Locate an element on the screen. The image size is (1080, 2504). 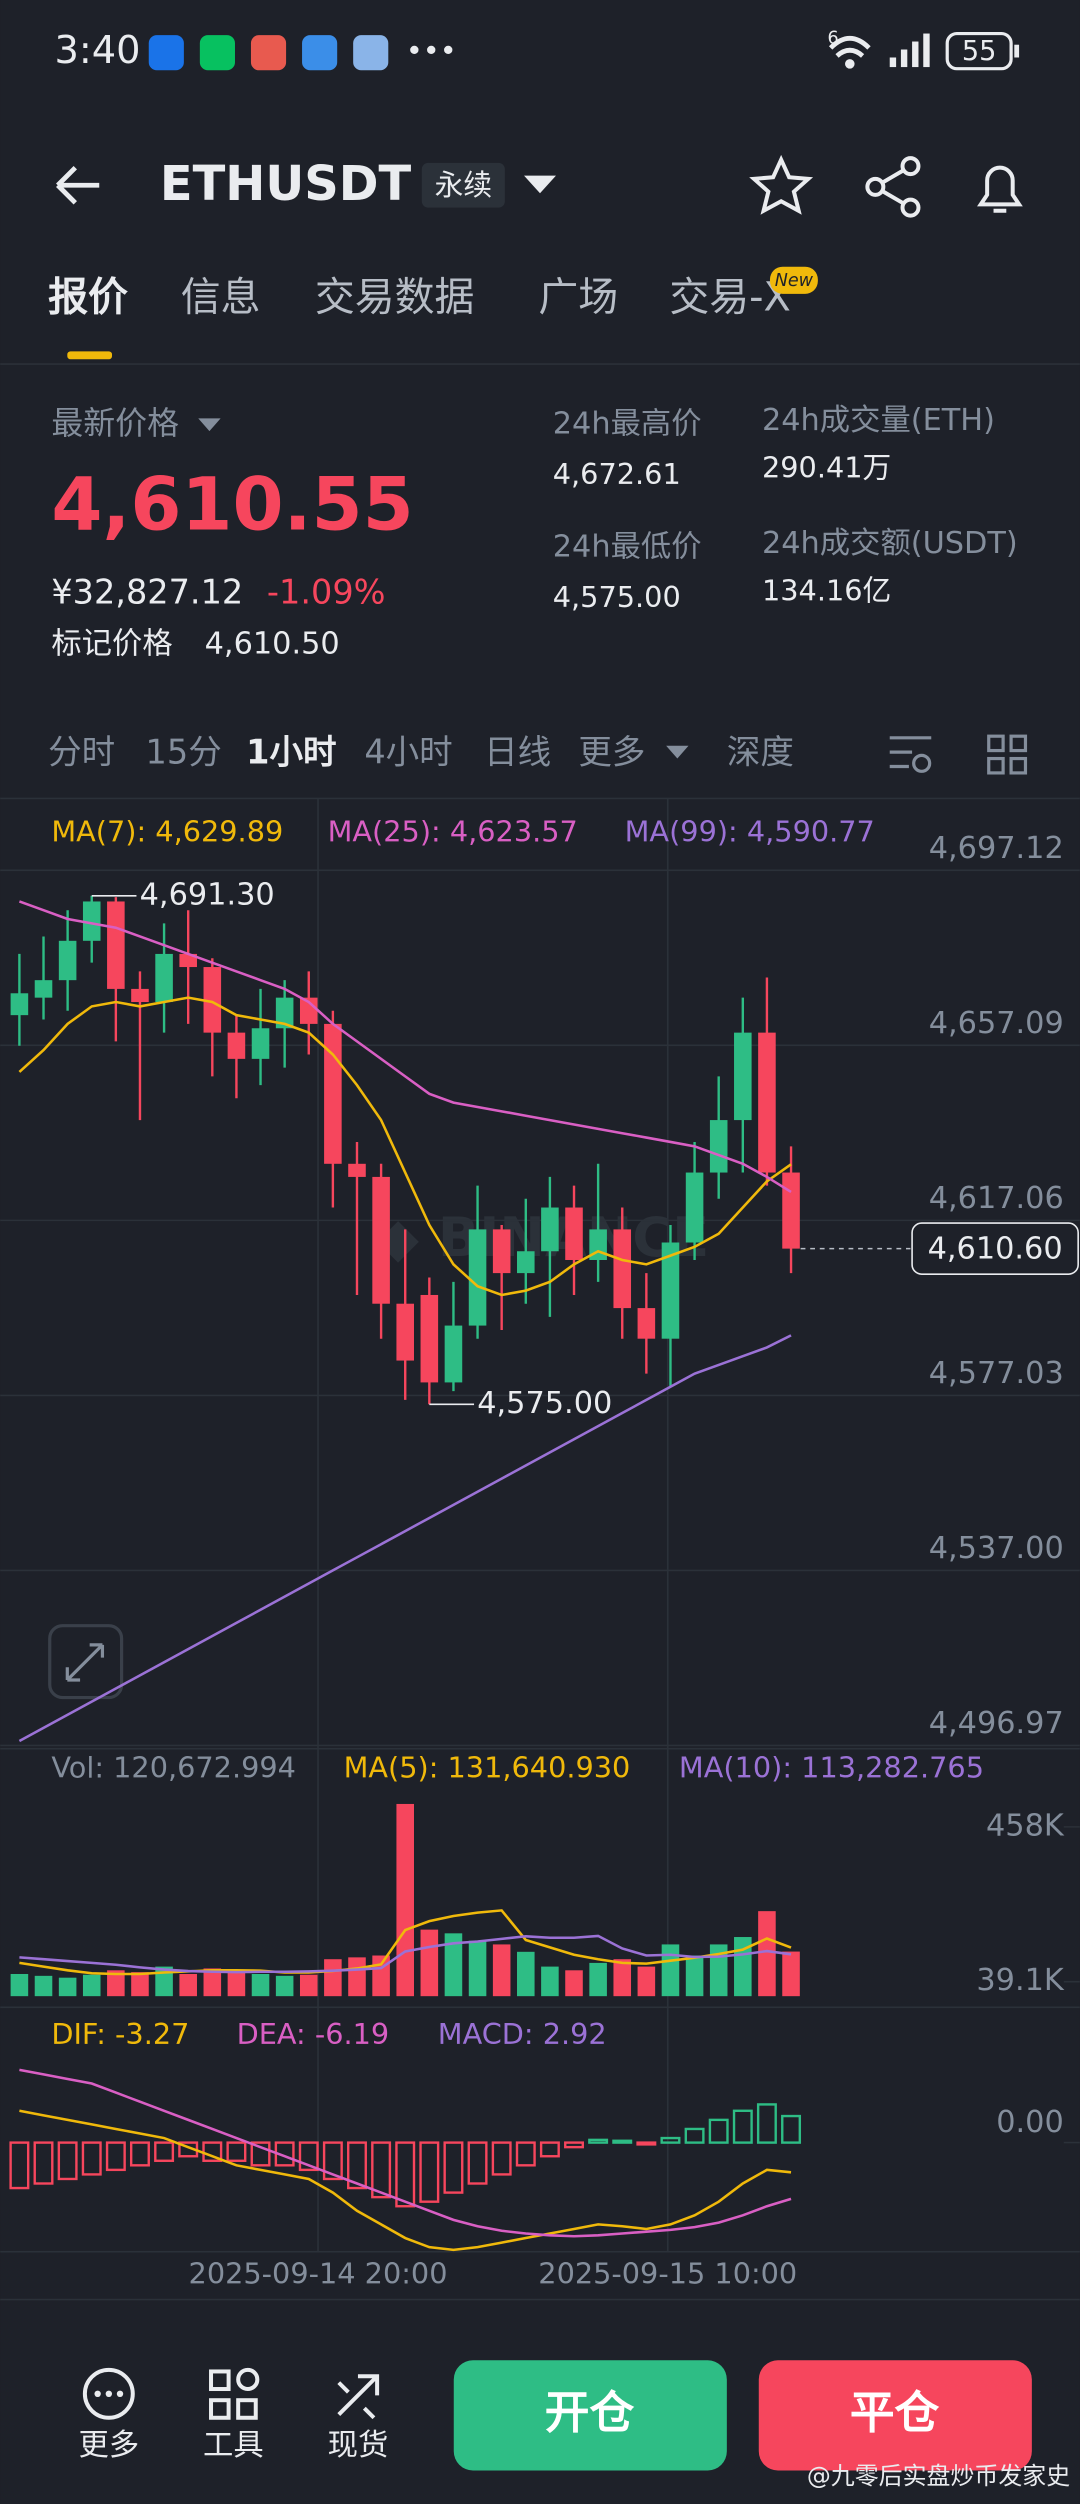
new-badge: New is located at coordinates (794, 281).